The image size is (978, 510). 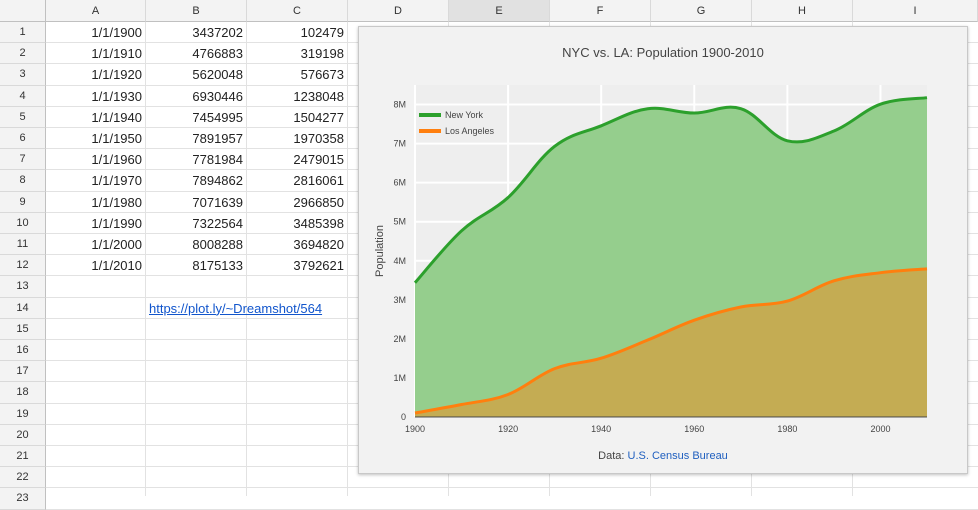 What do you see at coordinates (23, 351) in the screenshot?
I see `row-header-16: 16` at bounding box center [23, 351].